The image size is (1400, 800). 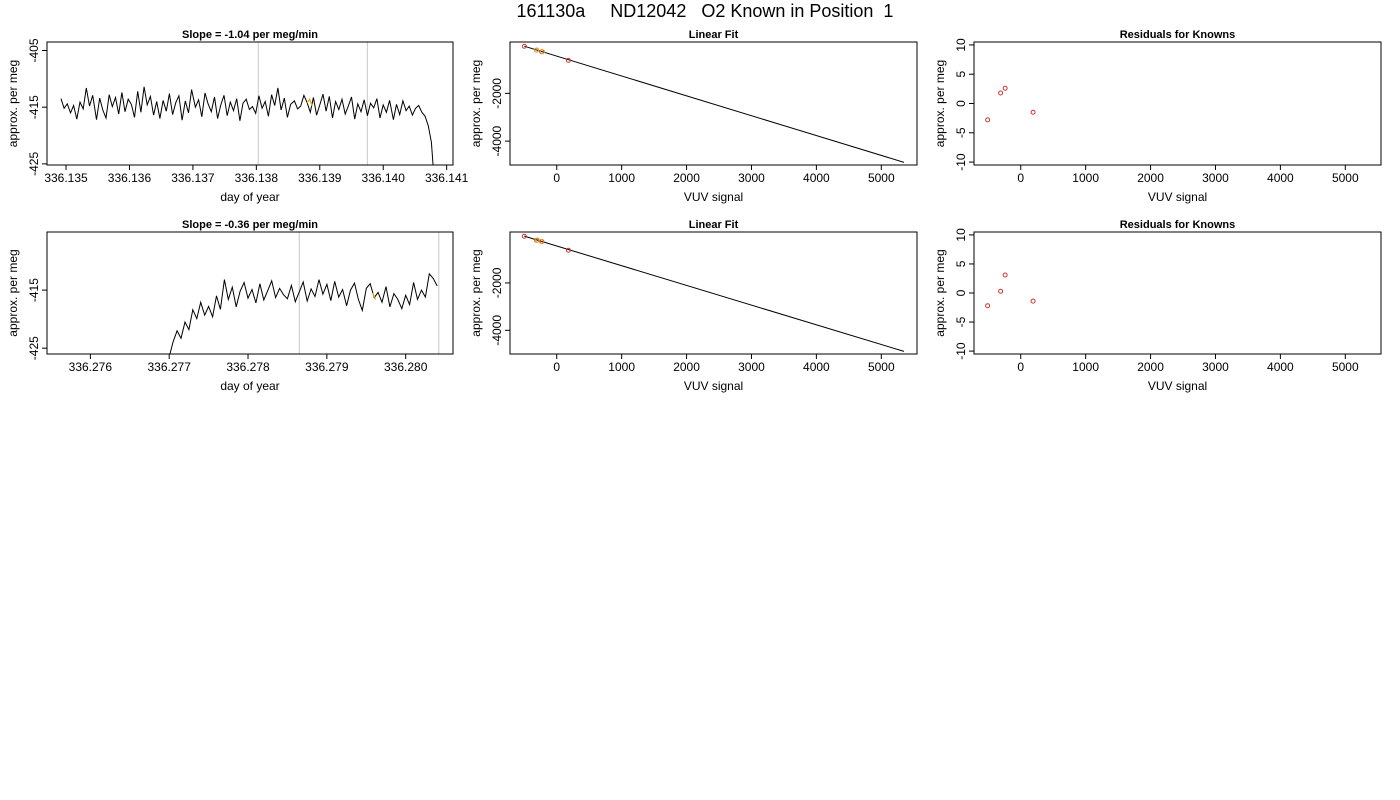 What do you see at coordinates (406, 367) in the screenshot?
I see `x-tick-label: 336.280` at bounding box center [406, 367].